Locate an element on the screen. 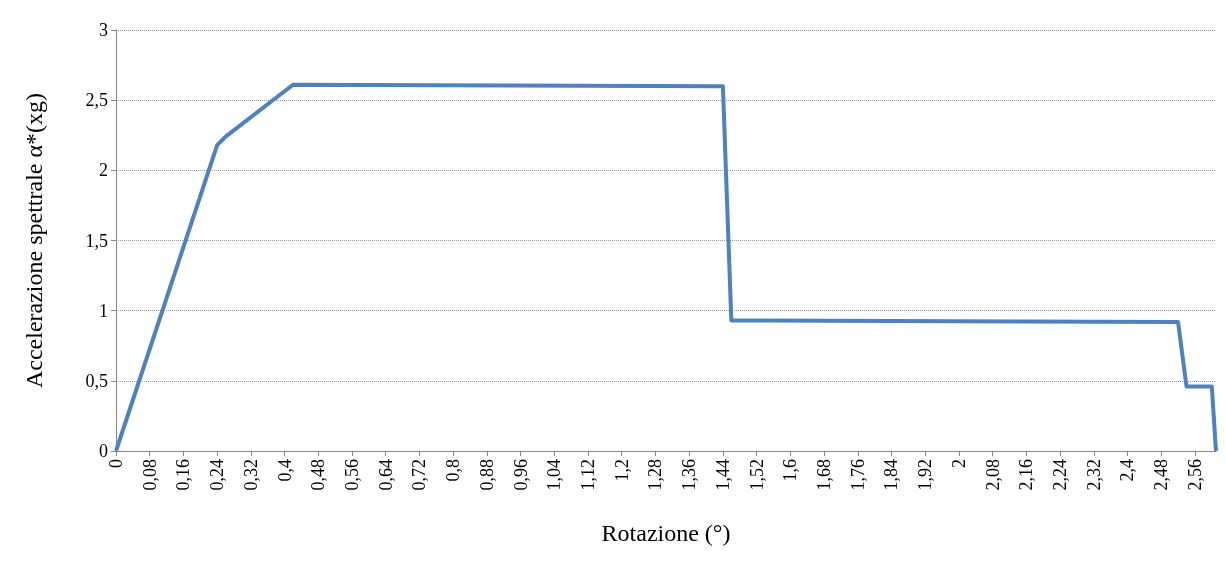 The height and width of the screenshot is (565, 1226). x-tick-label: 0,24 is located at coordinates (217, 475).